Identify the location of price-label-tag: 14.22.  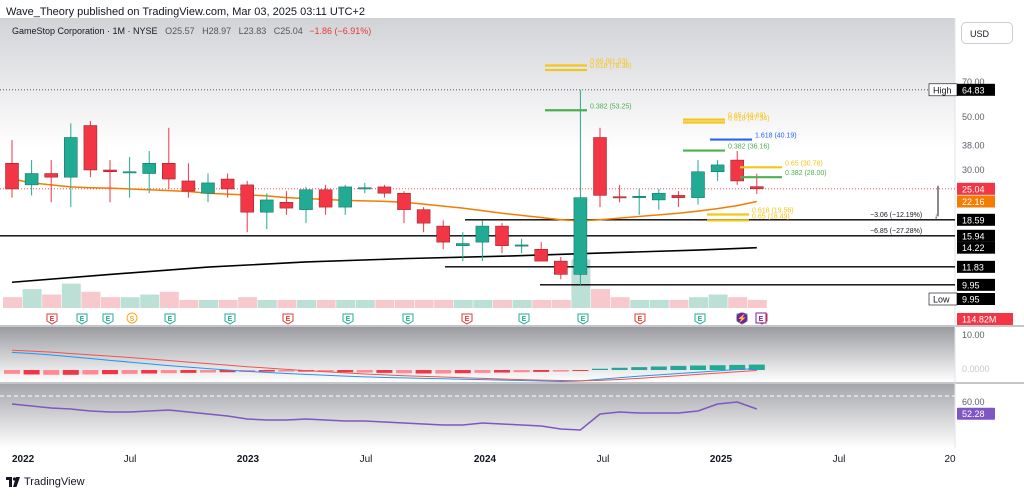
(976, 247).